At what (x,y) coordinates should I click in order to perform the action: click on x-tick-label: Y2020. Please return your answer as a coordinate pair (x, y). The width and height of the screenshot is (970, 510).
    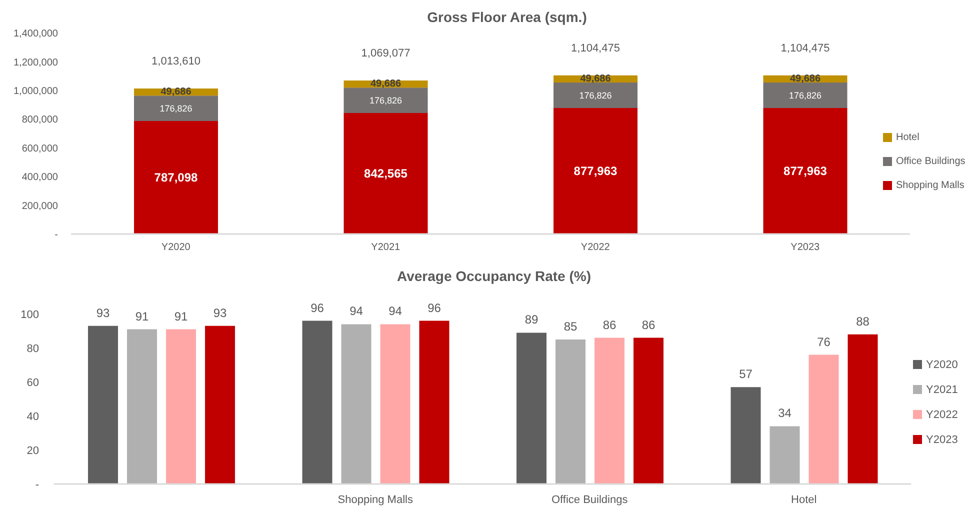
    Looking at the image, I should click on (176, 248).